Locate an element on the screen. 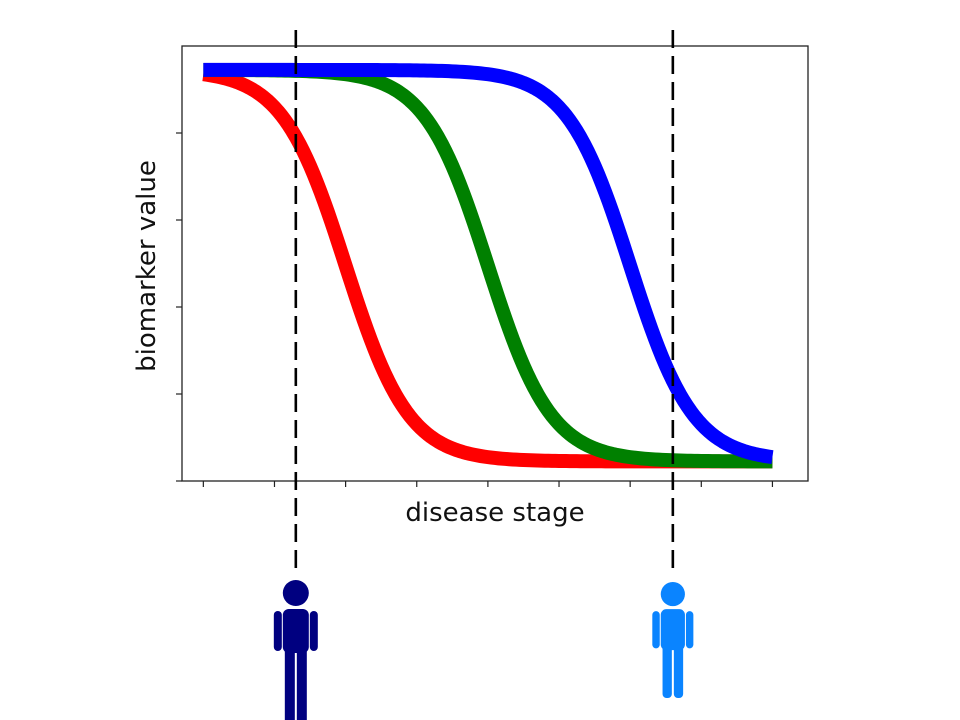  y-axis-label: biomarker value is located at coordinates (147, 266).